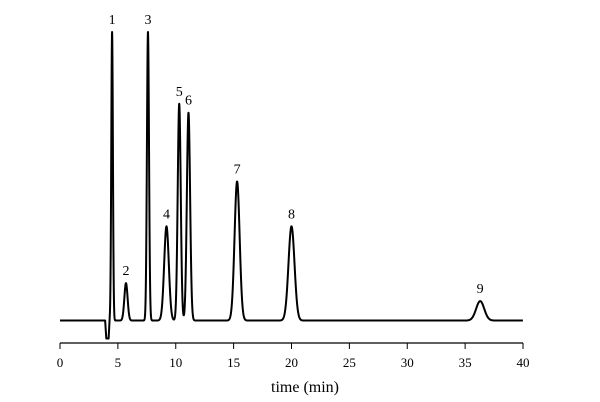 The height and width of the screenshot is (402, 600). I want to click on peak-label-3: 3, so click(147, 20).